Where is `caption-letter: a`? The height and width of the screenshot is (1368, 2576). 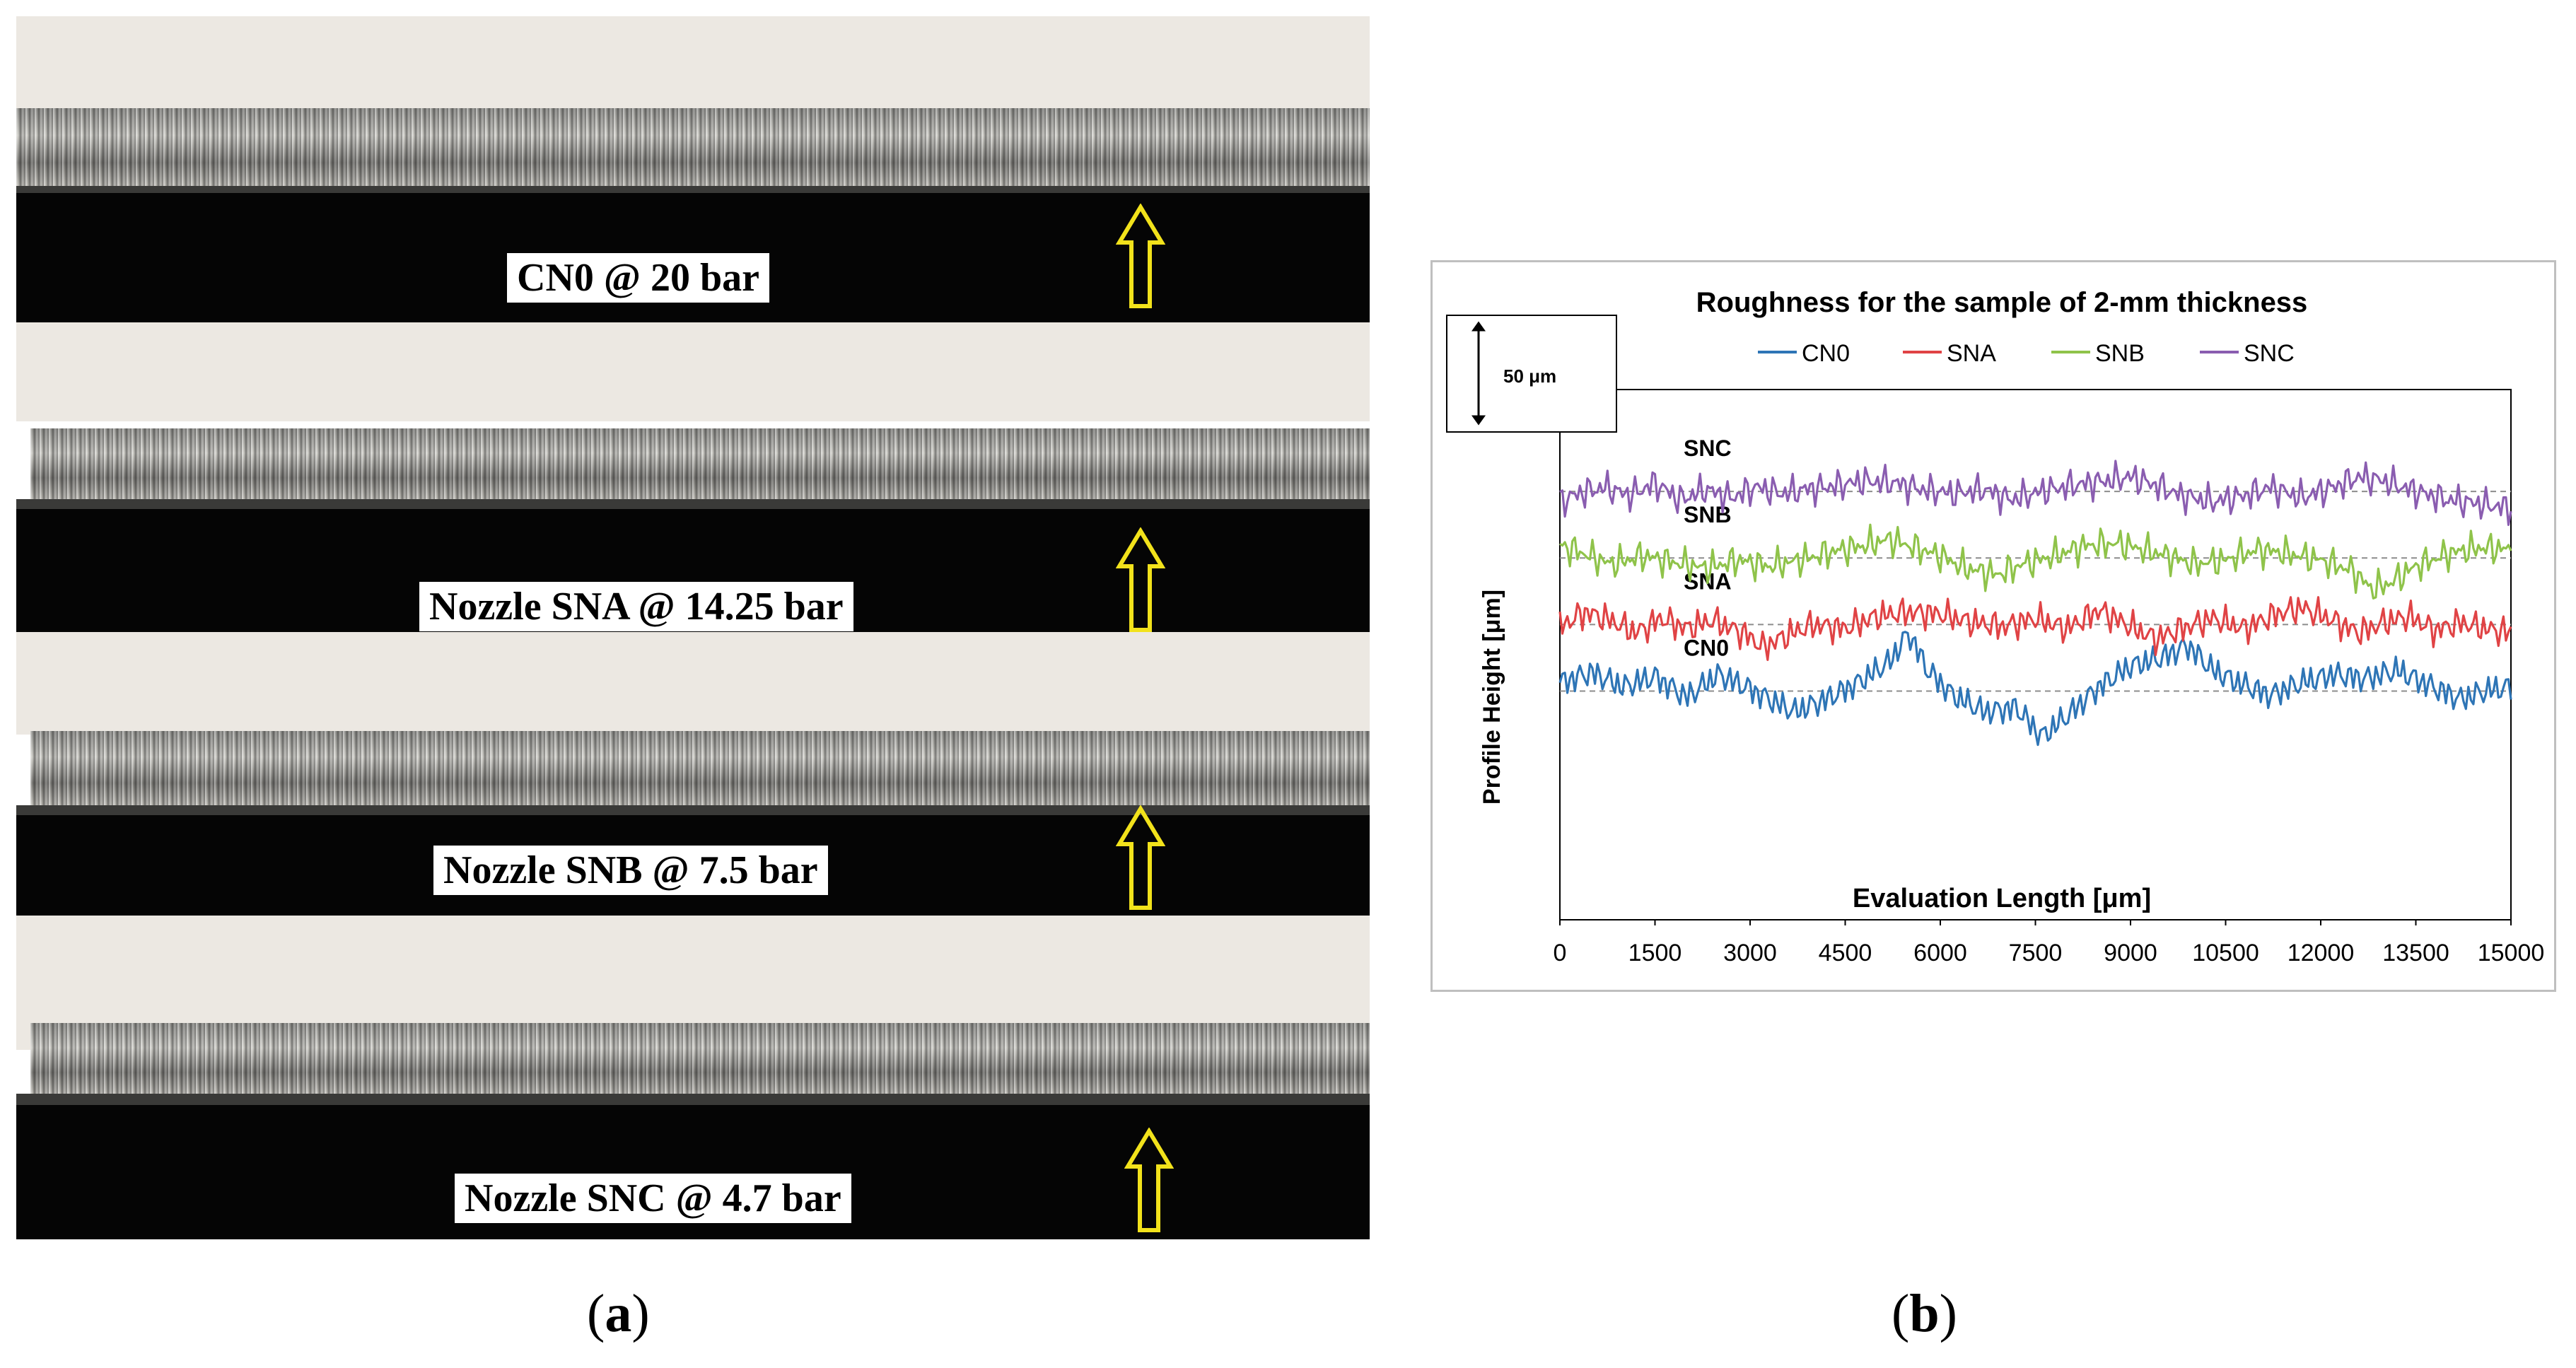 caption-letter: a is located at coordinates (618, 1313).